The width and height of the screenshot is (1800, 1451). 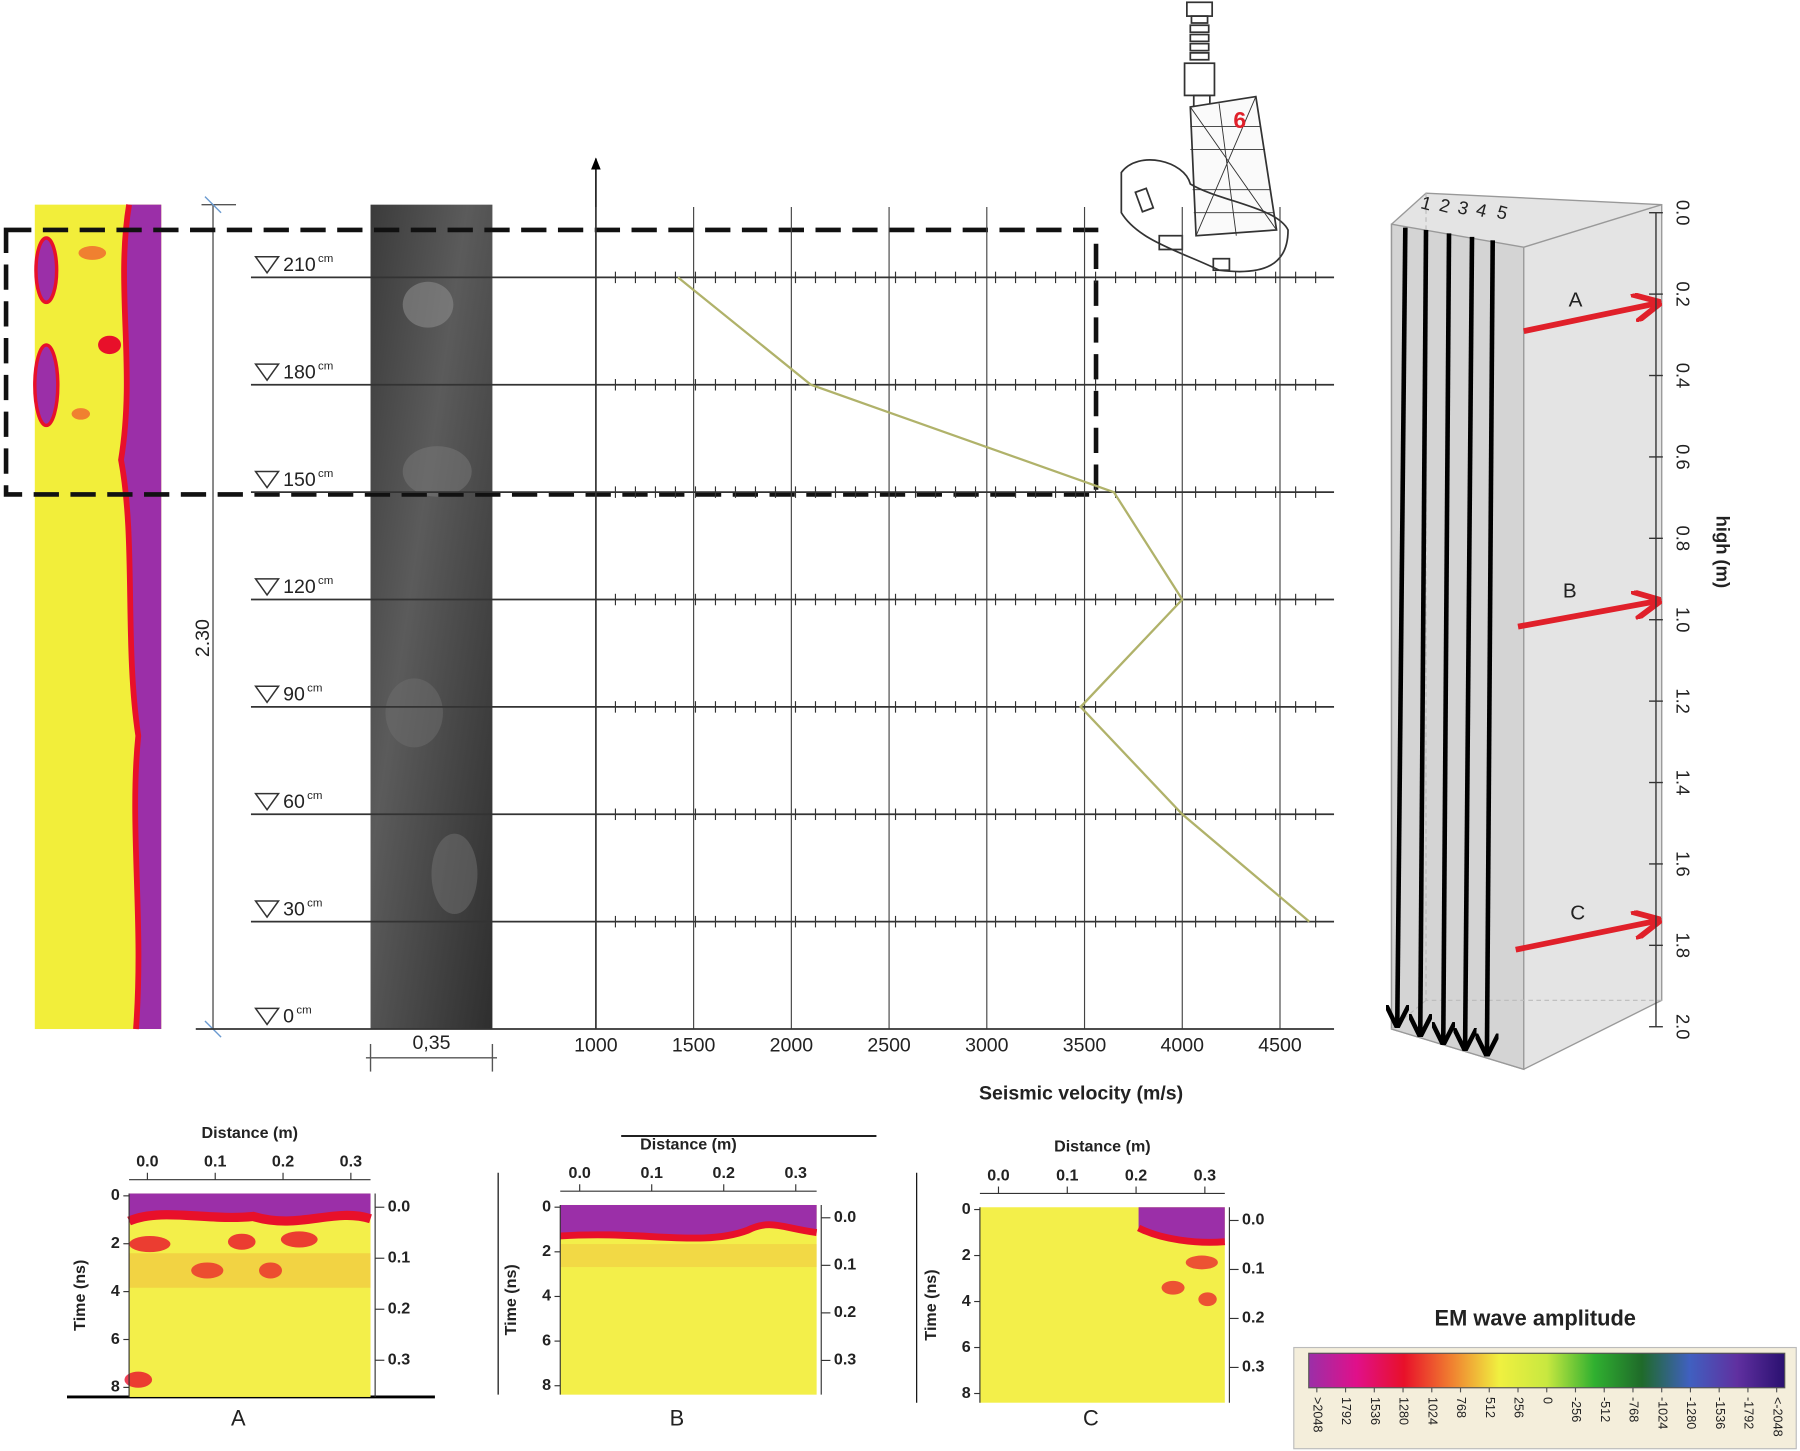 What do you see at coordinates (1519, 1407) in the screenshot?
I see `colorbar-label: 256` at bounding box center [1519, 1407].